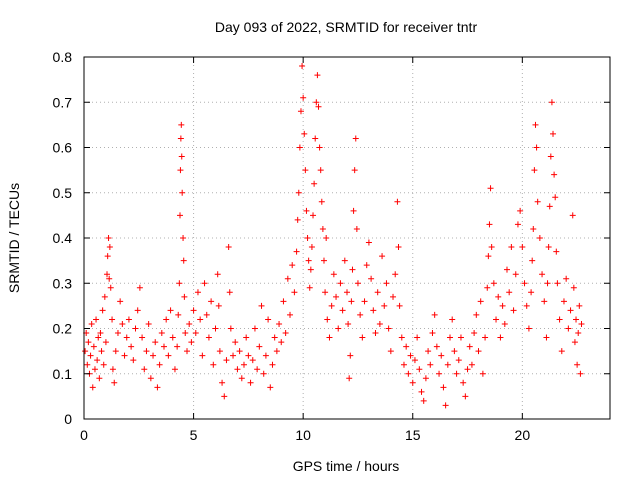 The width and height of the screenshot is (640, 480). Describe the element at coordinates (194, 435) in the screenshot. I see `x-tick-label: 5` at that location.